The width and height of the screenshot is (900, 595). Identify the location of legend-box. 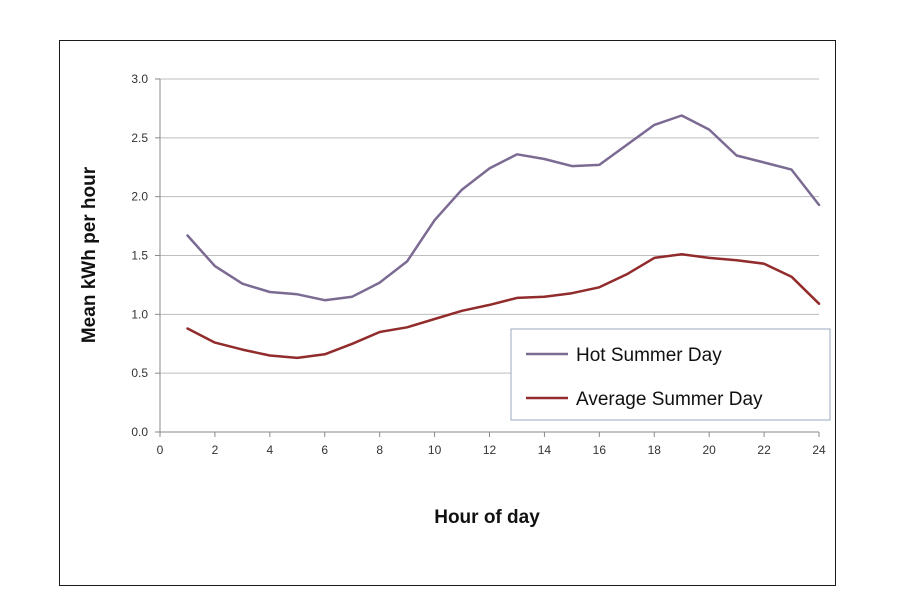
(670, 374).